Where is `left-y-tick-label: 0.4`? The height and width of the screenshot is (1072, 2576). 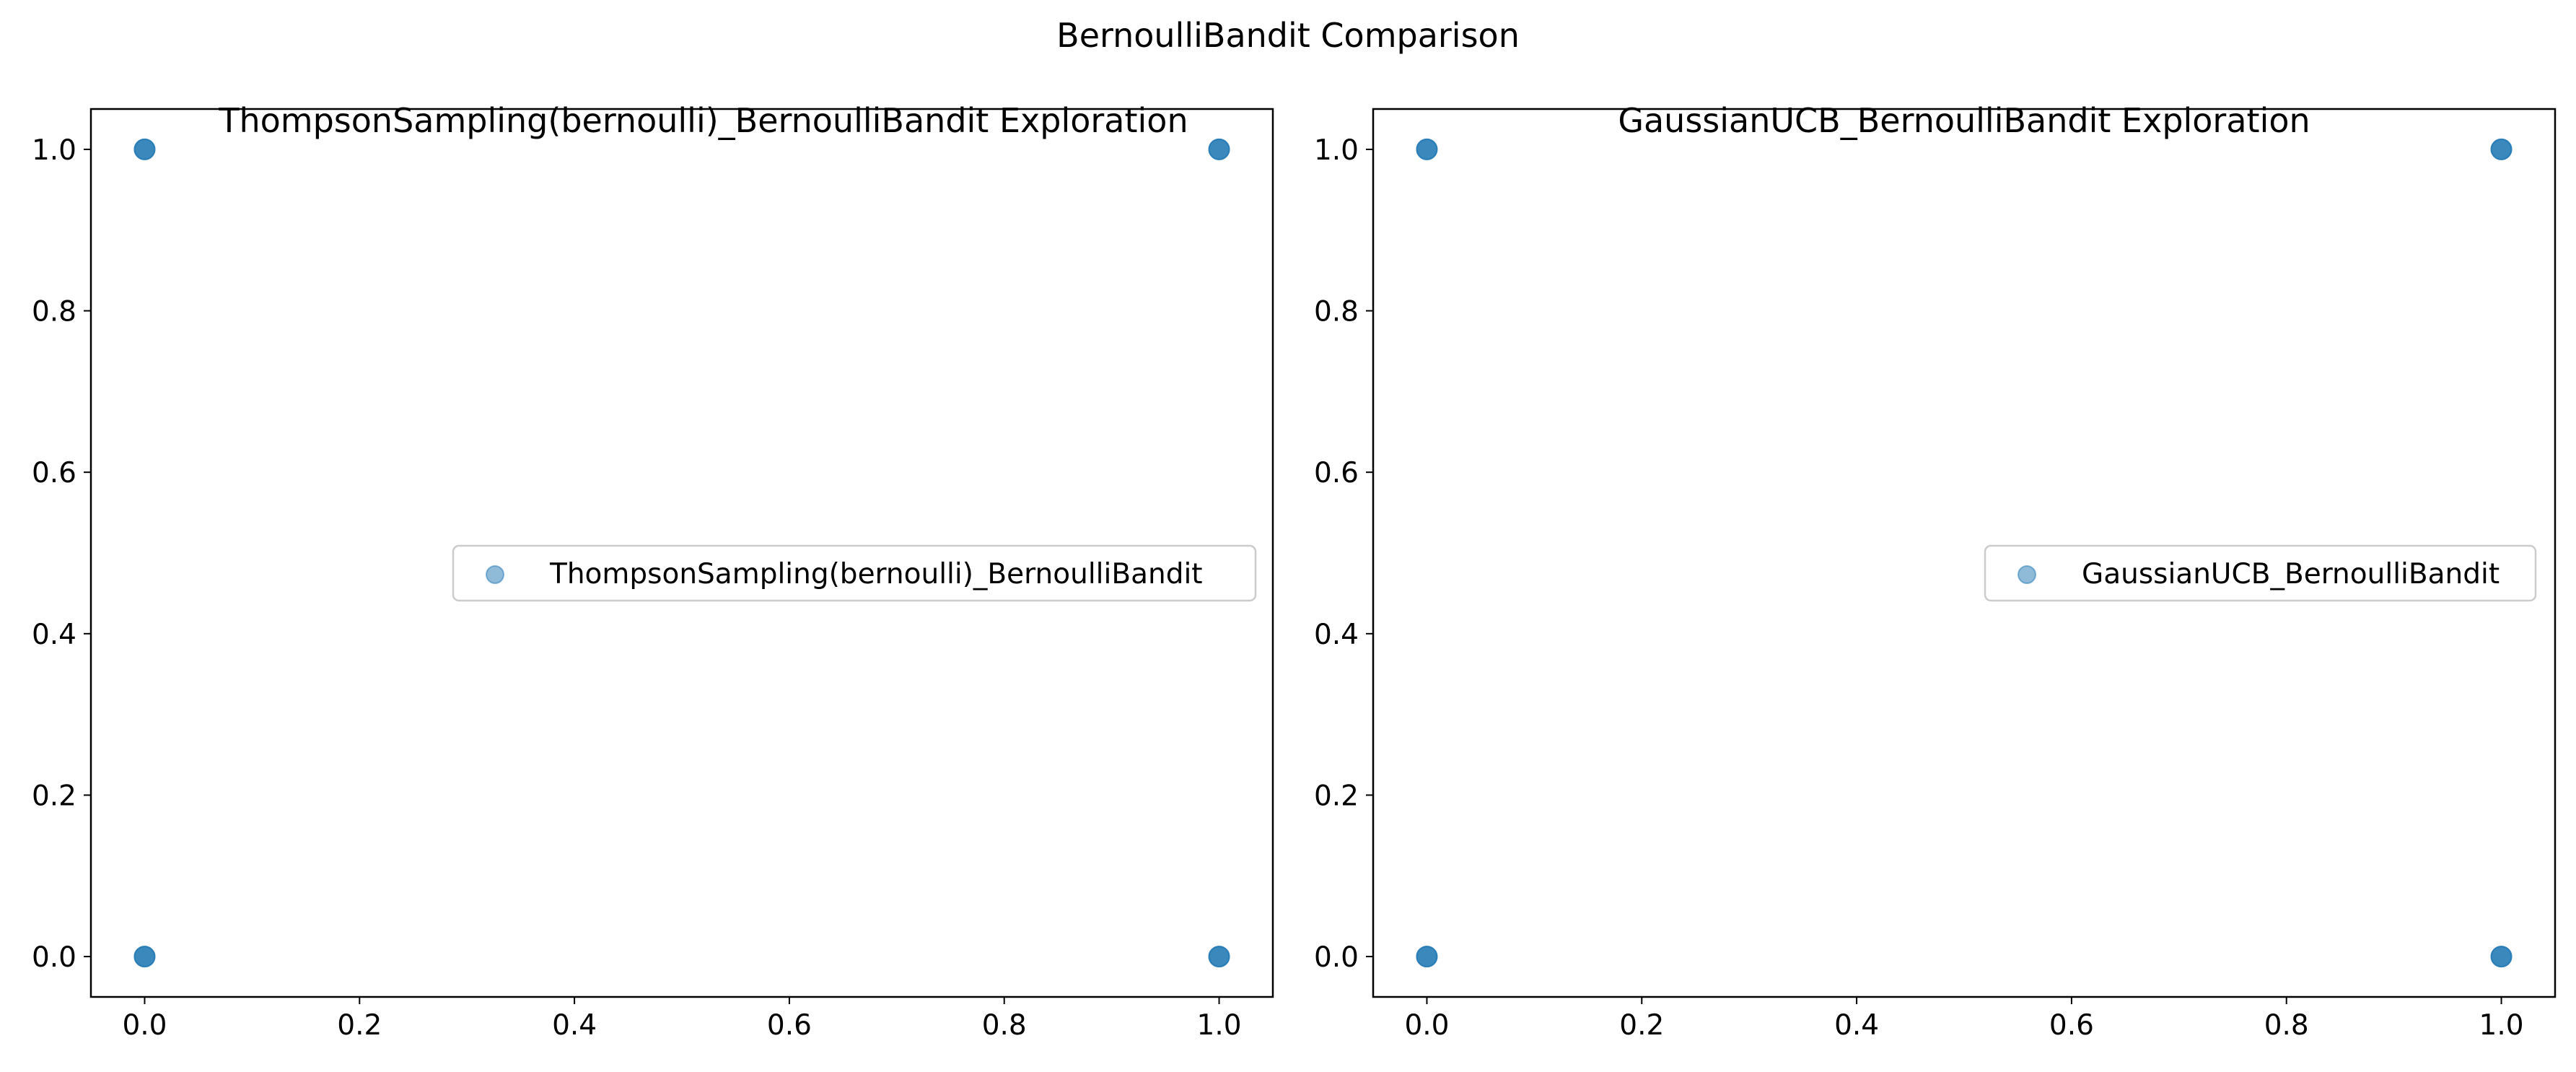 left-y-tick-label: 0.4 is located at coordinates (54, 635).